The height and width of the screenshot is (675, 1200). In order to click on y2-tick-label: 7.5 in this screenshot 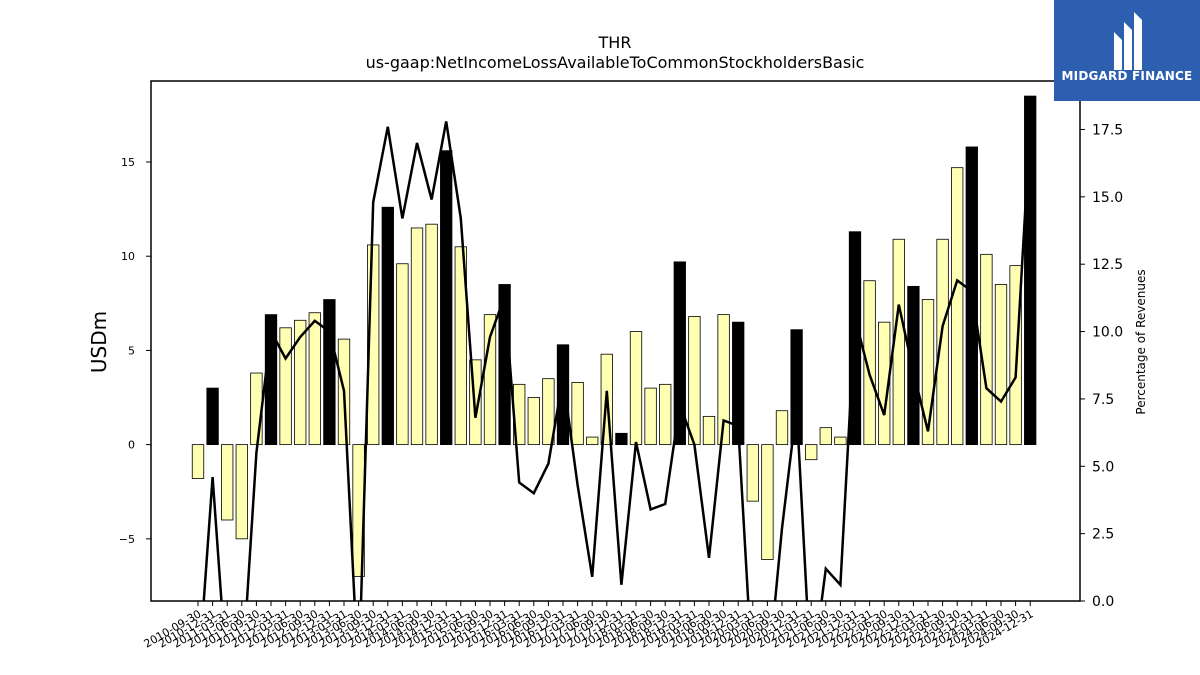, I will do `click(1103, 400)`.